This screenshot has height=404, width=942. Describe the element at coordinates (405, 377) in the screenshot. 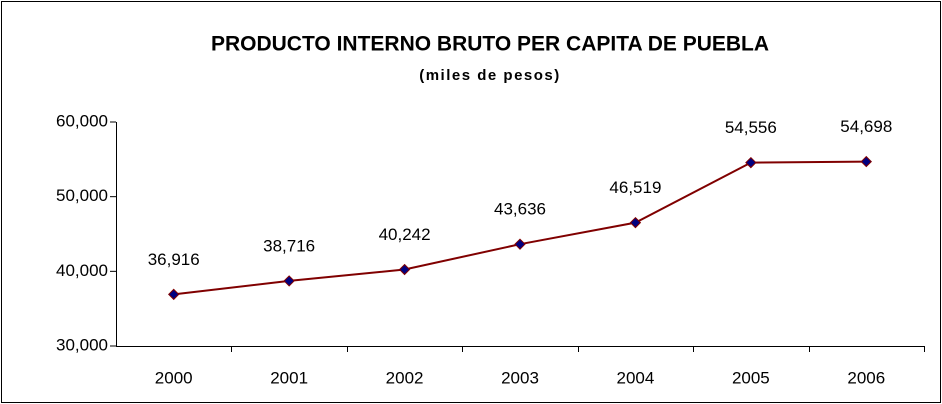

I see `x-tick-label: 2002` at that location.